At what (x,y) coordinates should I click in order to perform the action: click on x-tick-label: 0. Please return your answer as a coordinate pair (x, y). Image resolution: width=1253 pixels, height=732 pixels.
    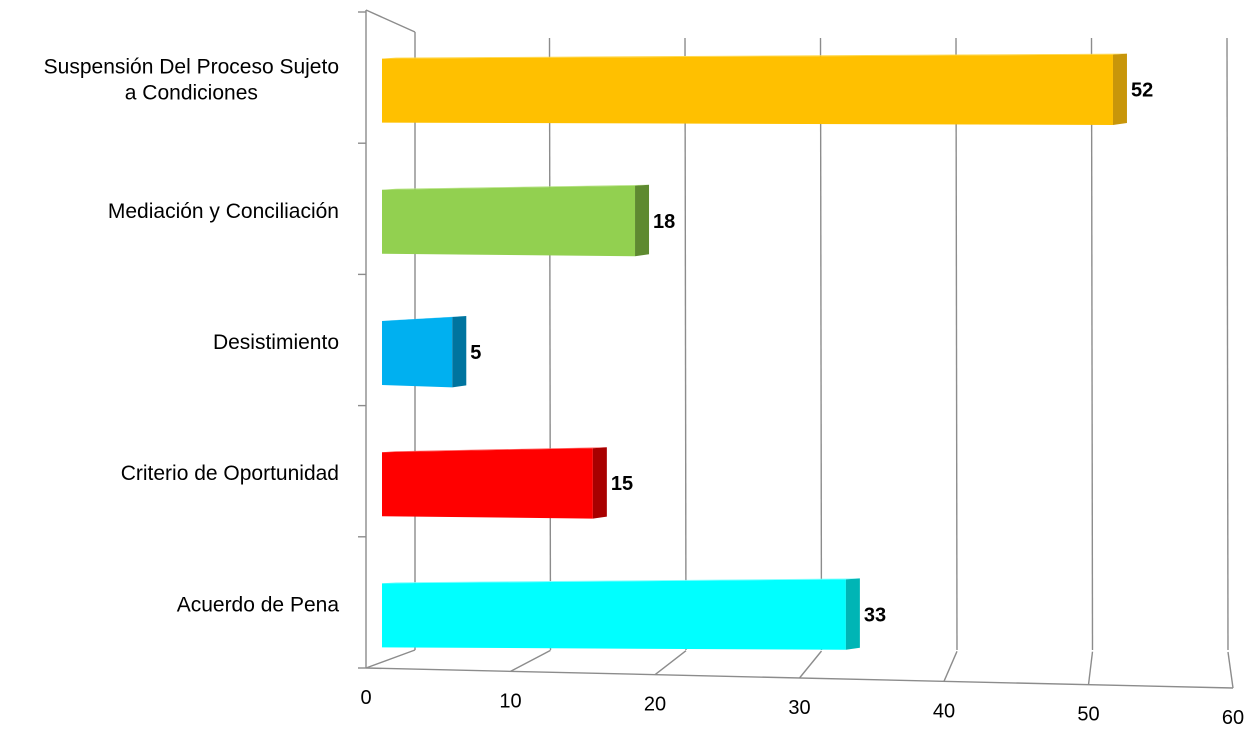
    Looking at the image, I should click on (365, 698).